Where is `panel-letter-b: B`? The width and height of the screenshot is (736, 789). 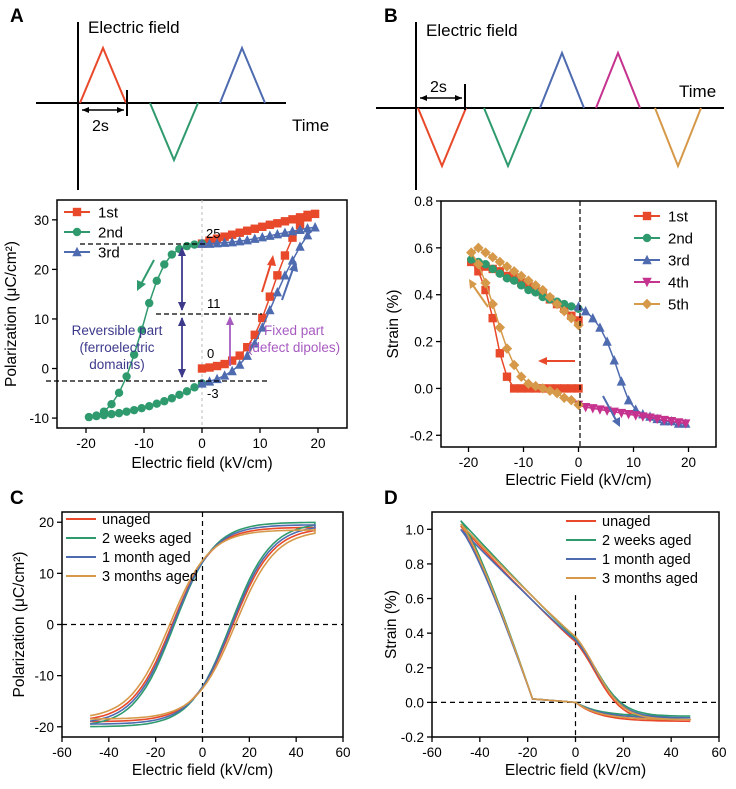
panel-letter-b: B is located at coordinates (391, 16).